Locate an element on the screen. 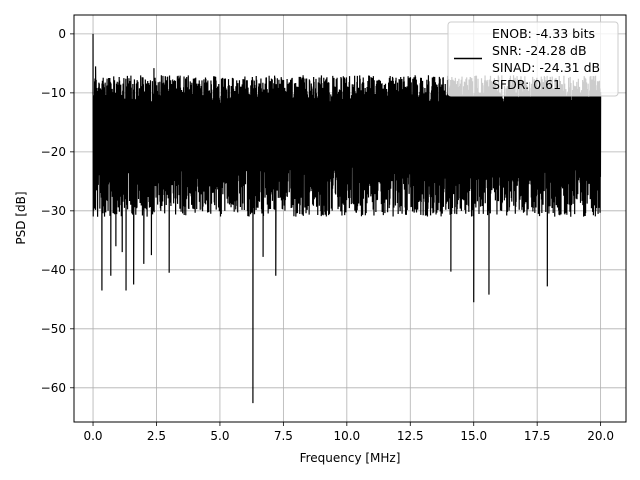 The width and height of the screenshot is (640, 480). x-tick-label: 7.5 is located at coordinates (283, 436).